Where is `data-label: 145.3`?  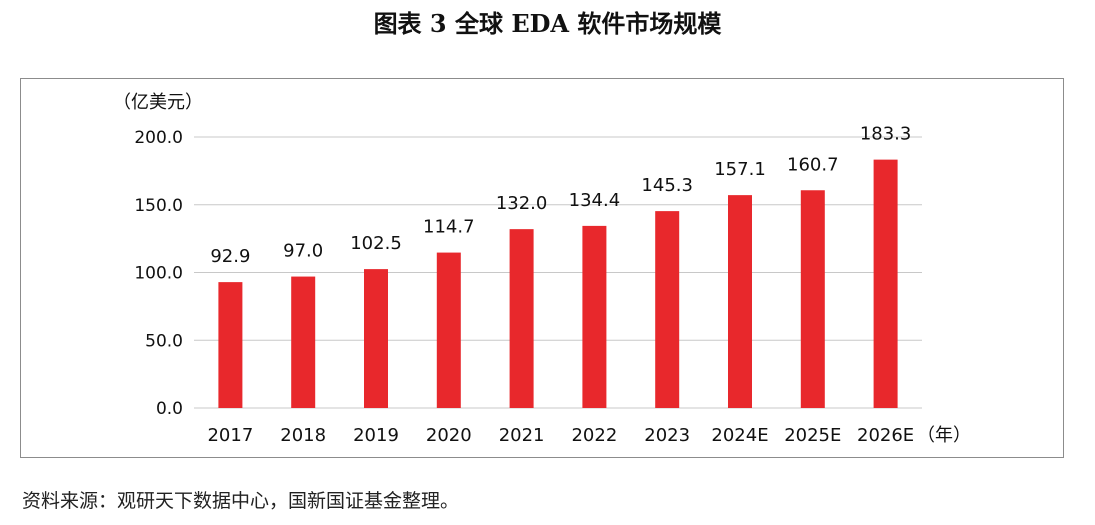 data-label: 145.3 is located at coordinates (667, 185).